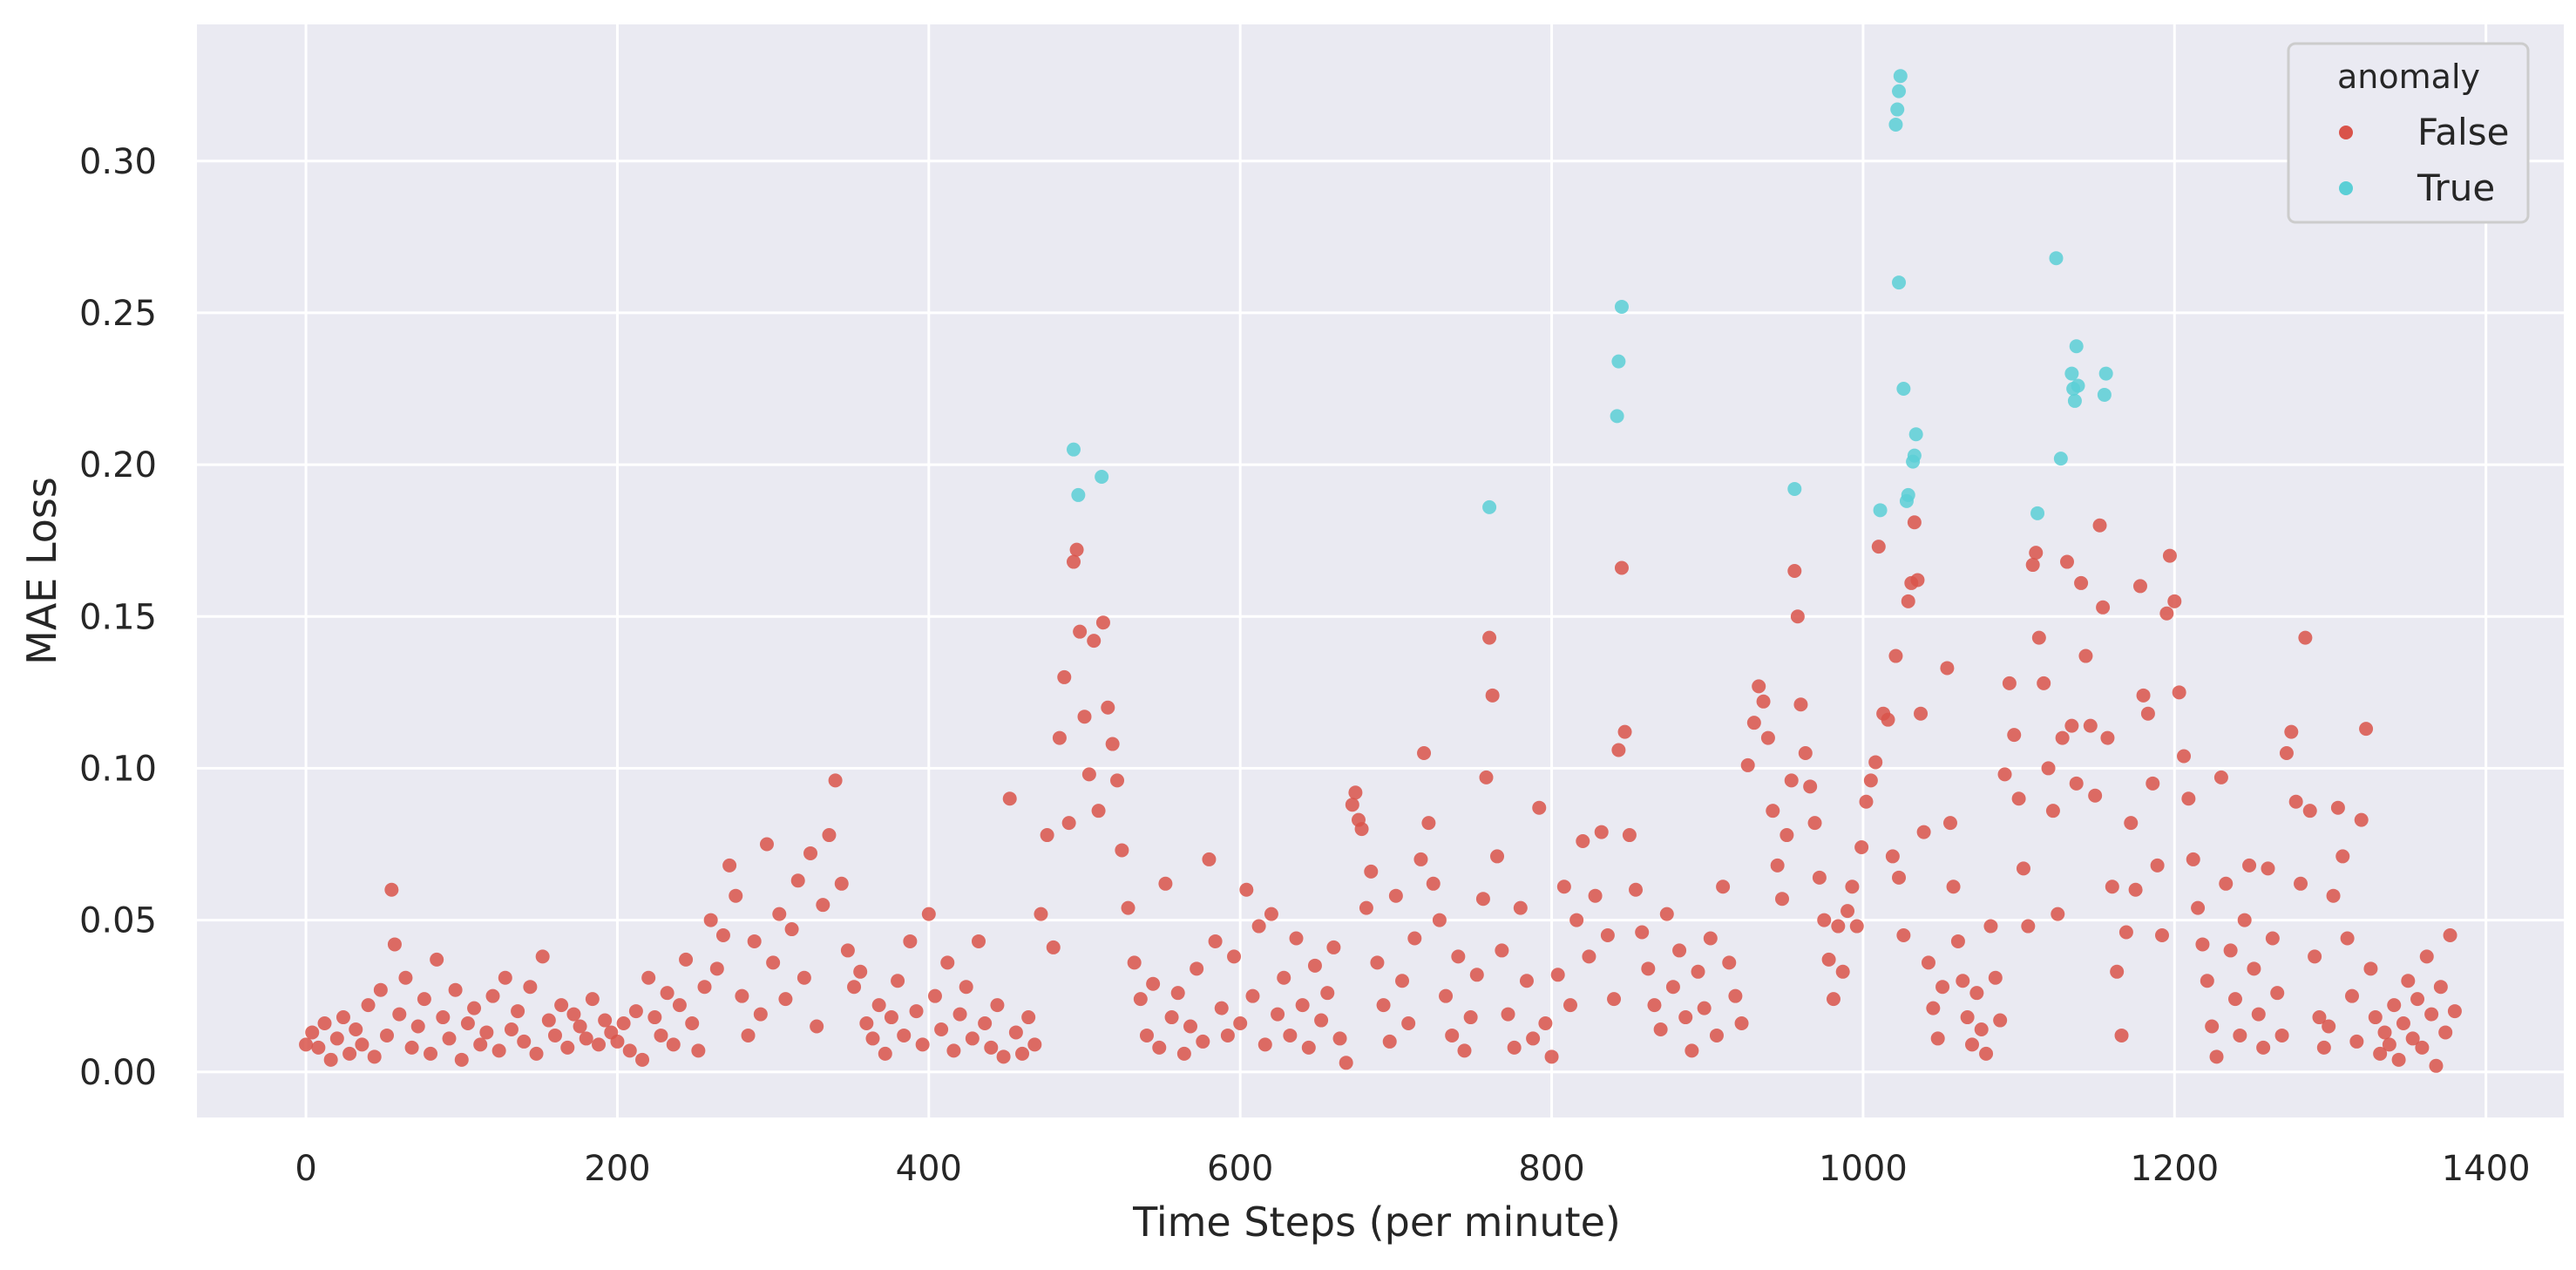 This screenshot has height=1270, width=2576. Describe the element at coordinates (1377, 1222) in the screenshot. I see `x-axis-title: Time Steps (per minute)` at that location.